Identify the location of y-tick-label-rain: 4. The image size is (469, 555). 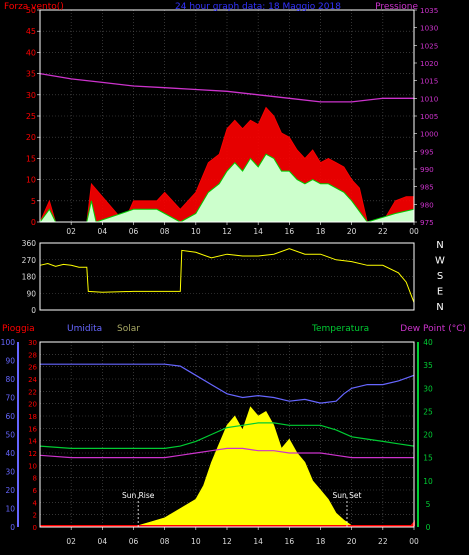
(35, 503).